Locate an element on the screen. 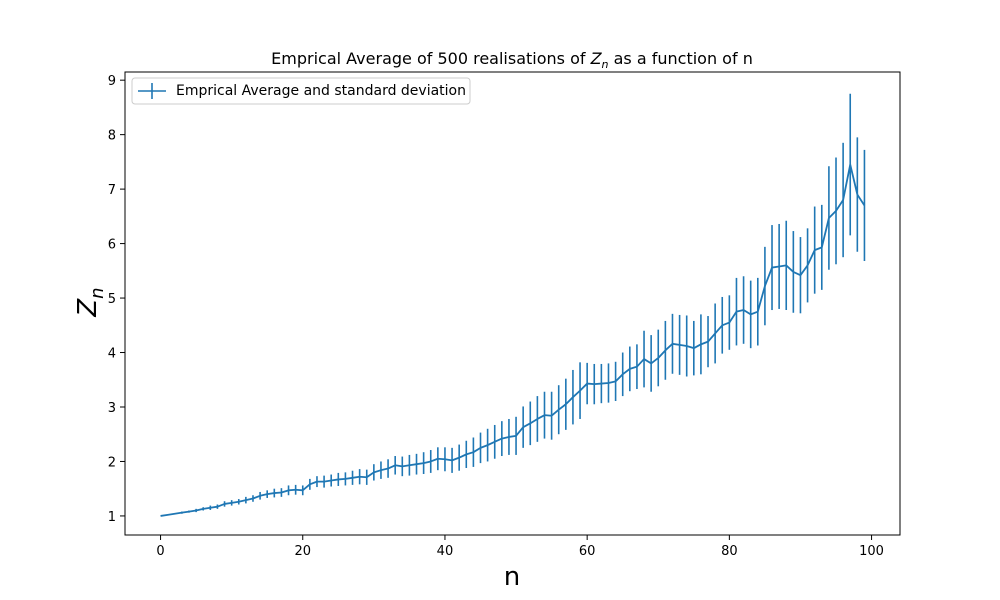  y-tick-label: 1 is located at coordinates (112, 517).